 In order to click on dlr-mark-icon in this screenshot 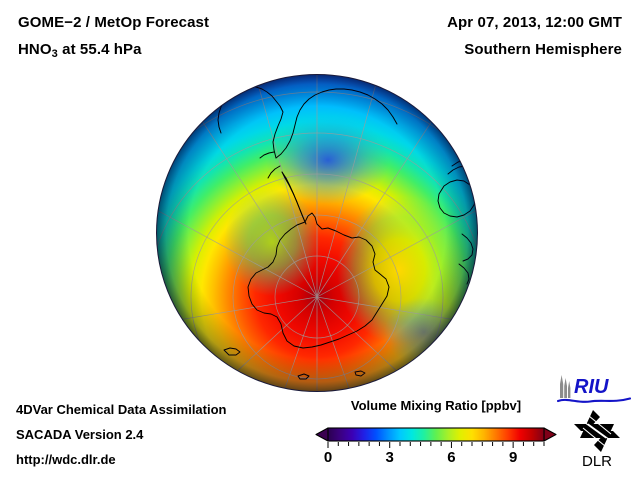, I will do `click(597, 431)`.